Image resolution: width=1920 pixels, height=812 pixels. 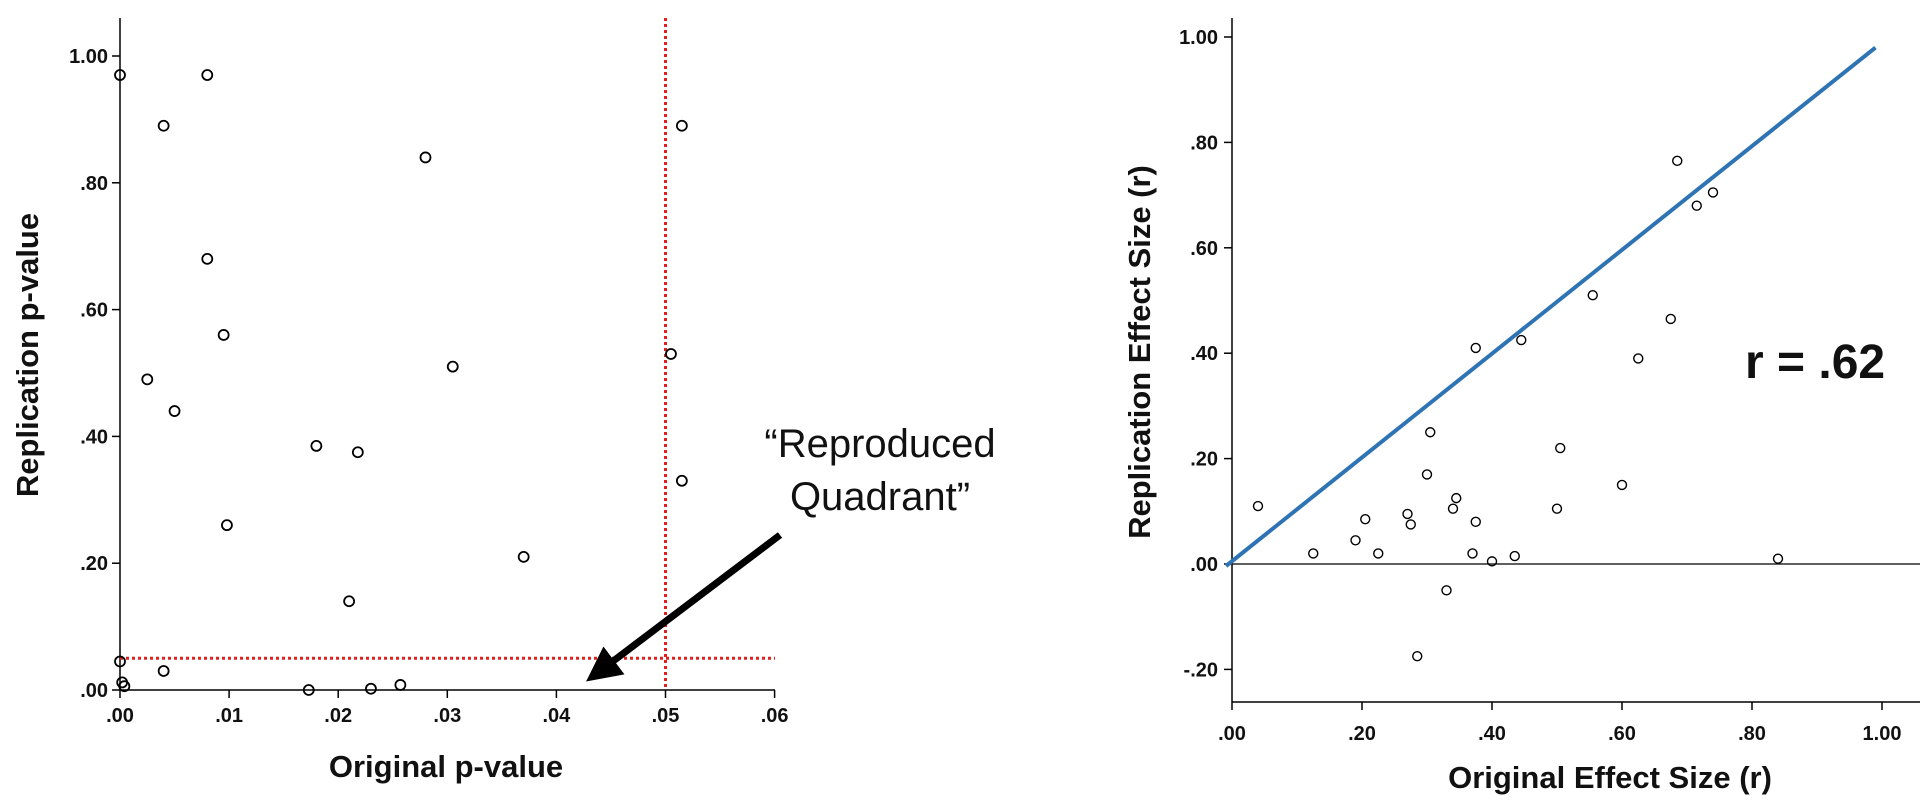 I want to click on annotation-arrow, so click(x=684, y=607).